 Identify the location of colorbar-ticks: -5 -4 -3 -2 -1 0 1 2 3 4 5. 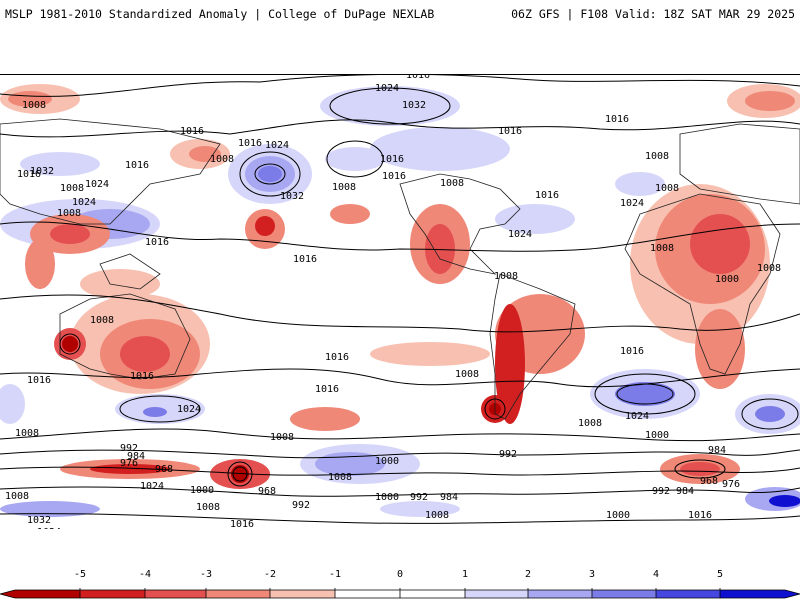
(398, 574).